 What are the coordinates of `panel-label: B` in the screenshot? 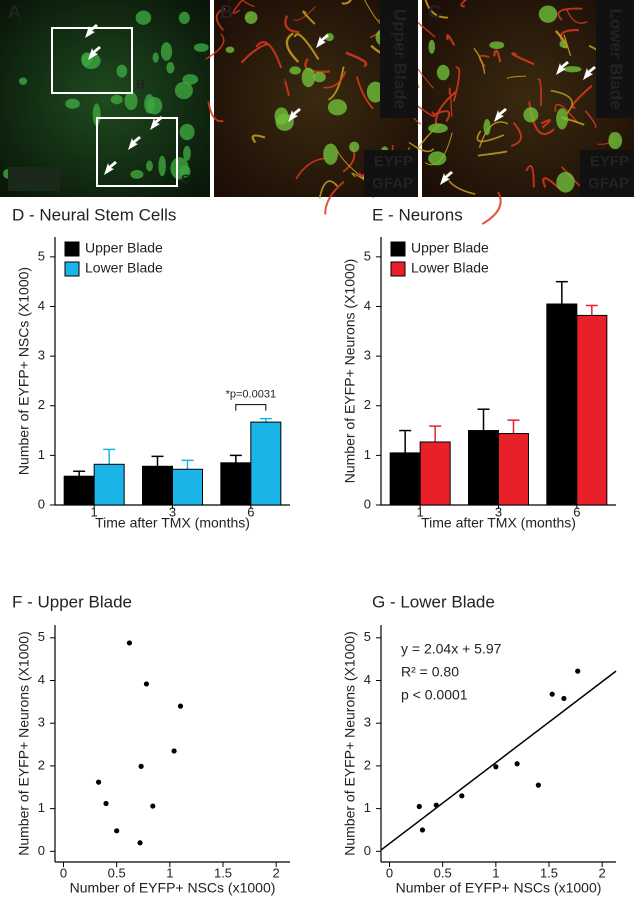 It's located at (226, 12).